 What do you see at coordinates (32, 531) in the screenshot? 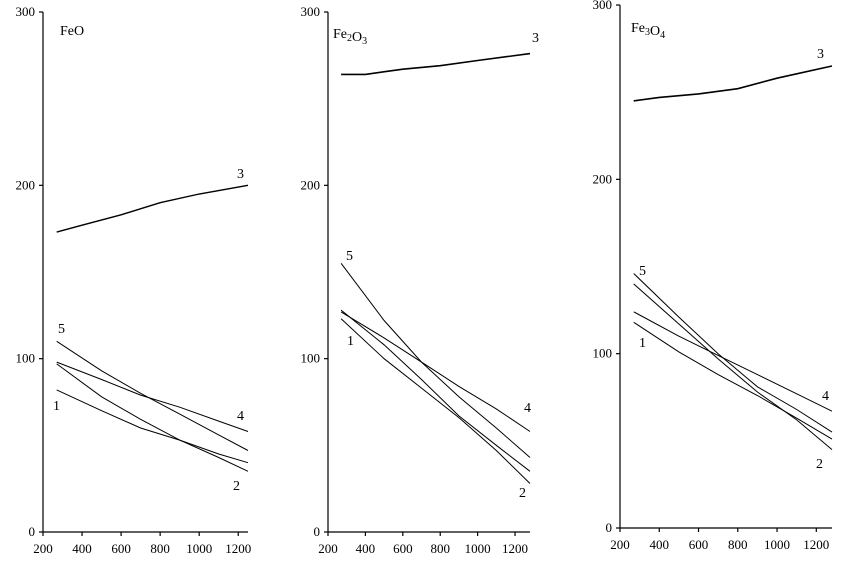
I see `y-tick-label-0-0: 0` at bounding box center [32, 531].